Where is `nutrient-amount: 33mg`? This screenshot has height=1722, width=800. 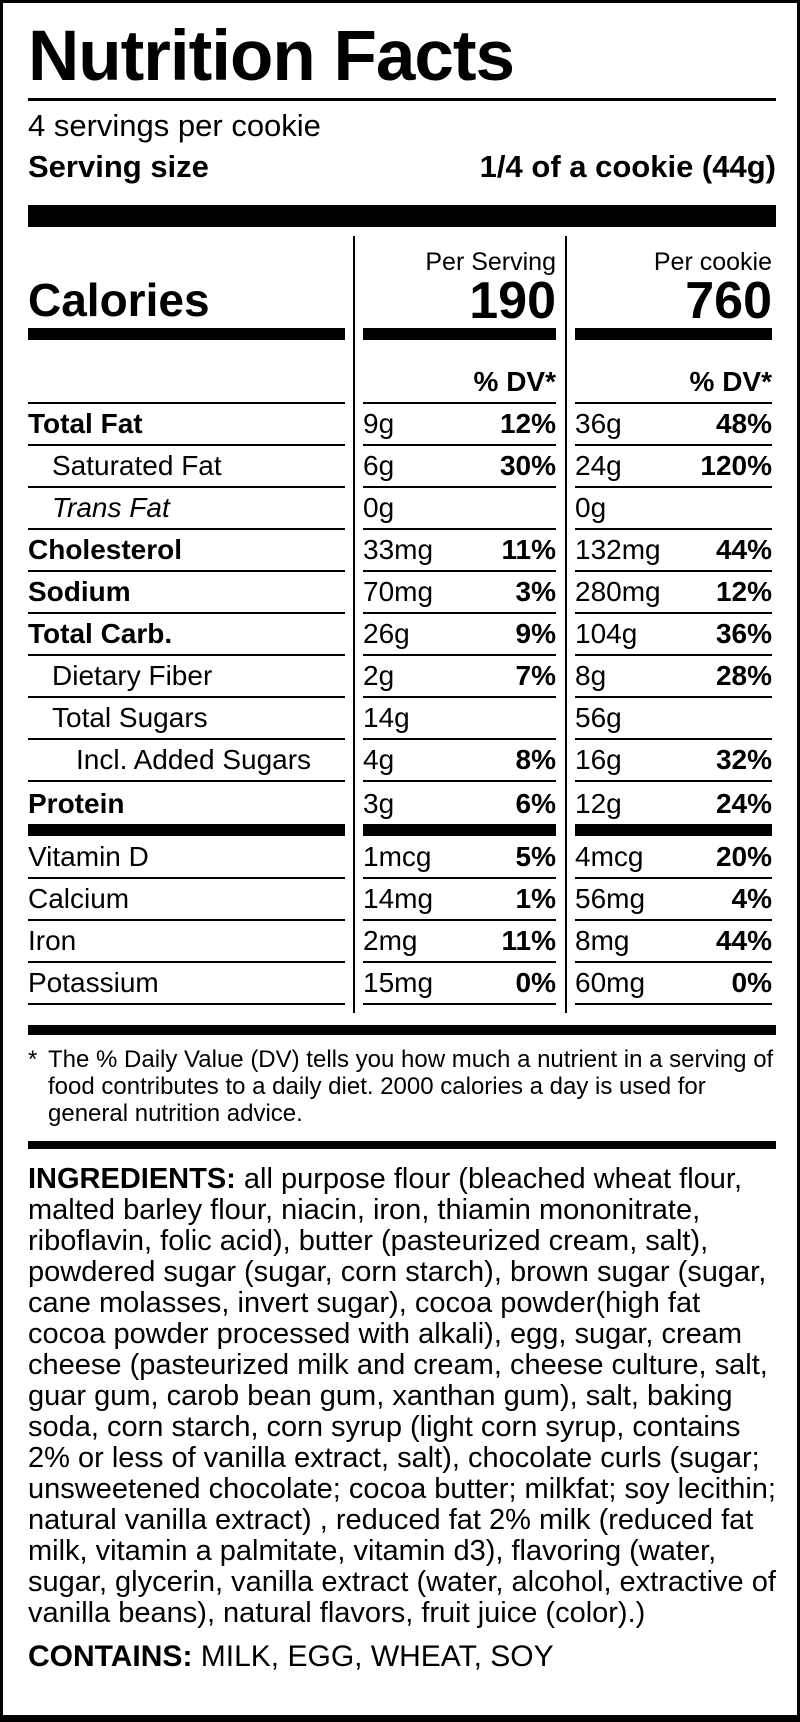
nutrient-amount: 33mg is located at coordinates (398, 549).